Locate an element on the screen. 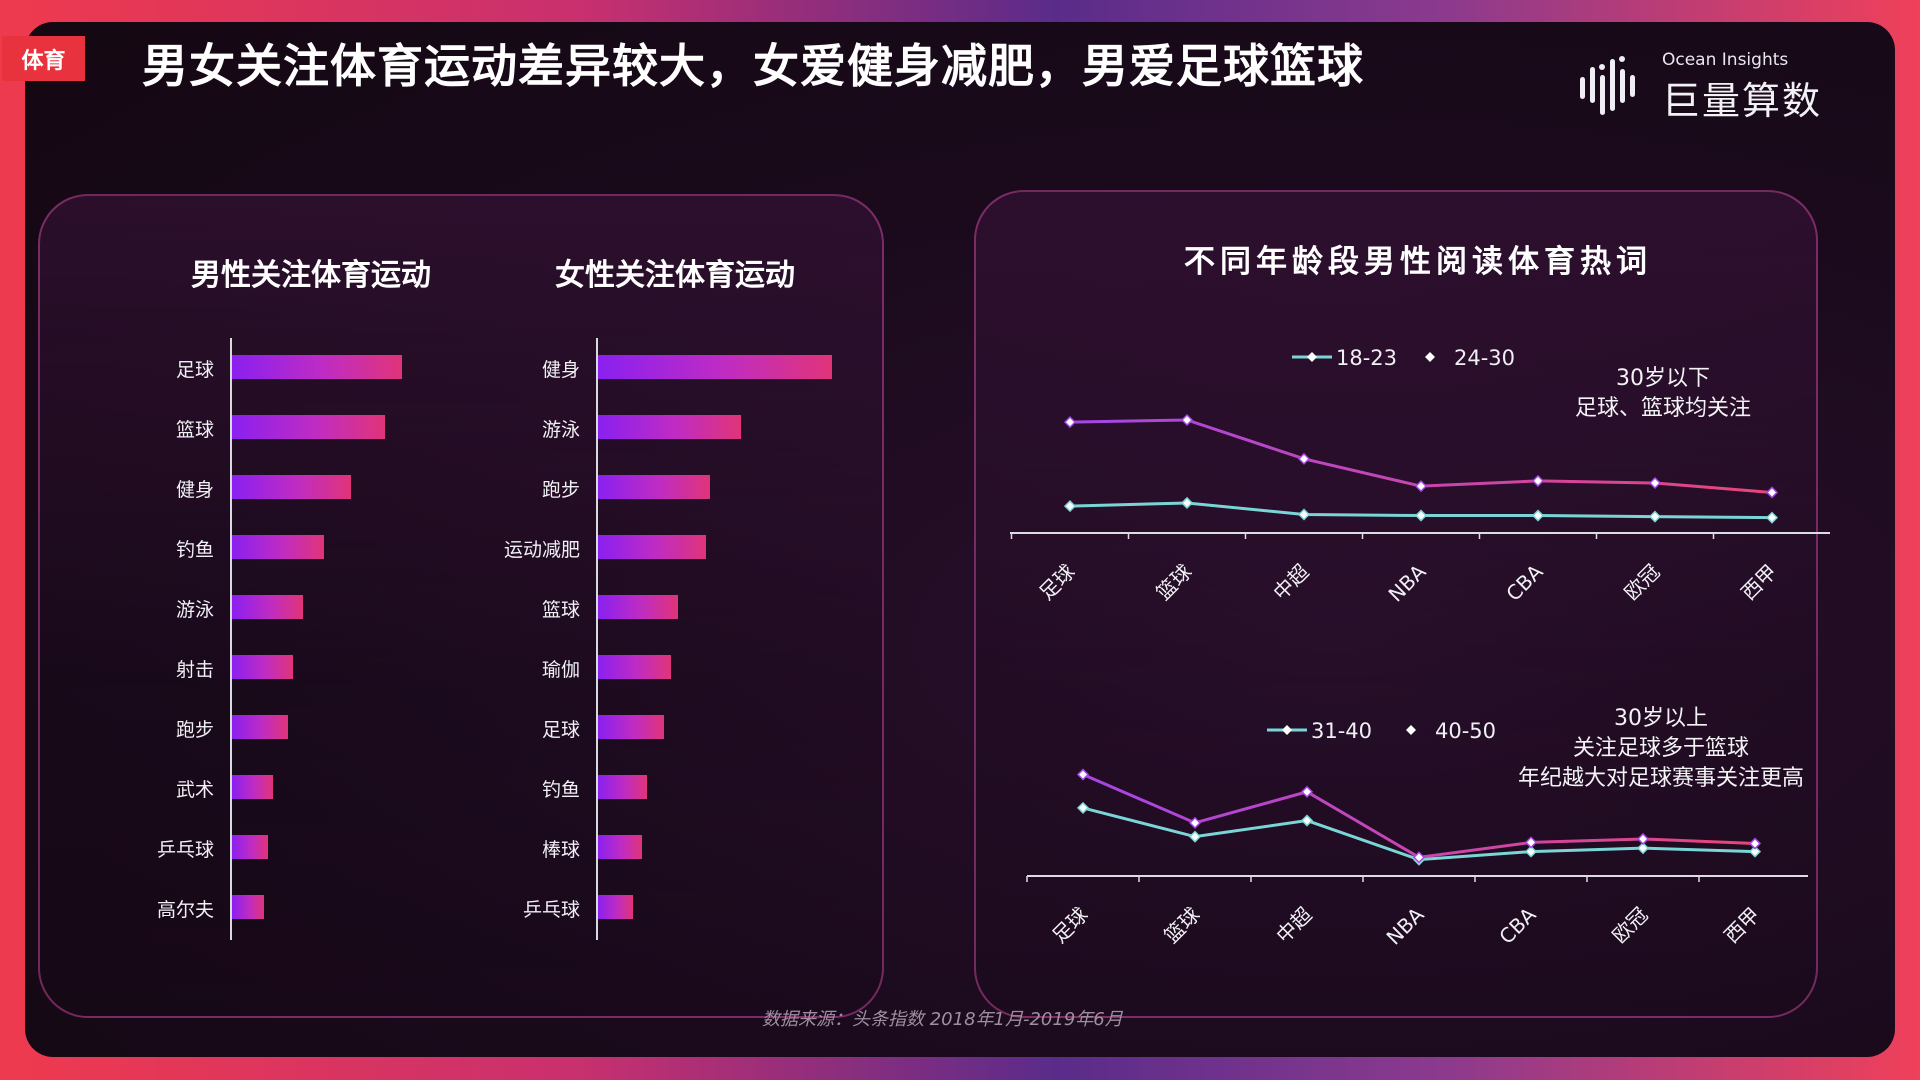 Image resolution: width=1920 pixels, height=1080 pixels. legend-label: 18-23 is located at coordinates (1366, 358).